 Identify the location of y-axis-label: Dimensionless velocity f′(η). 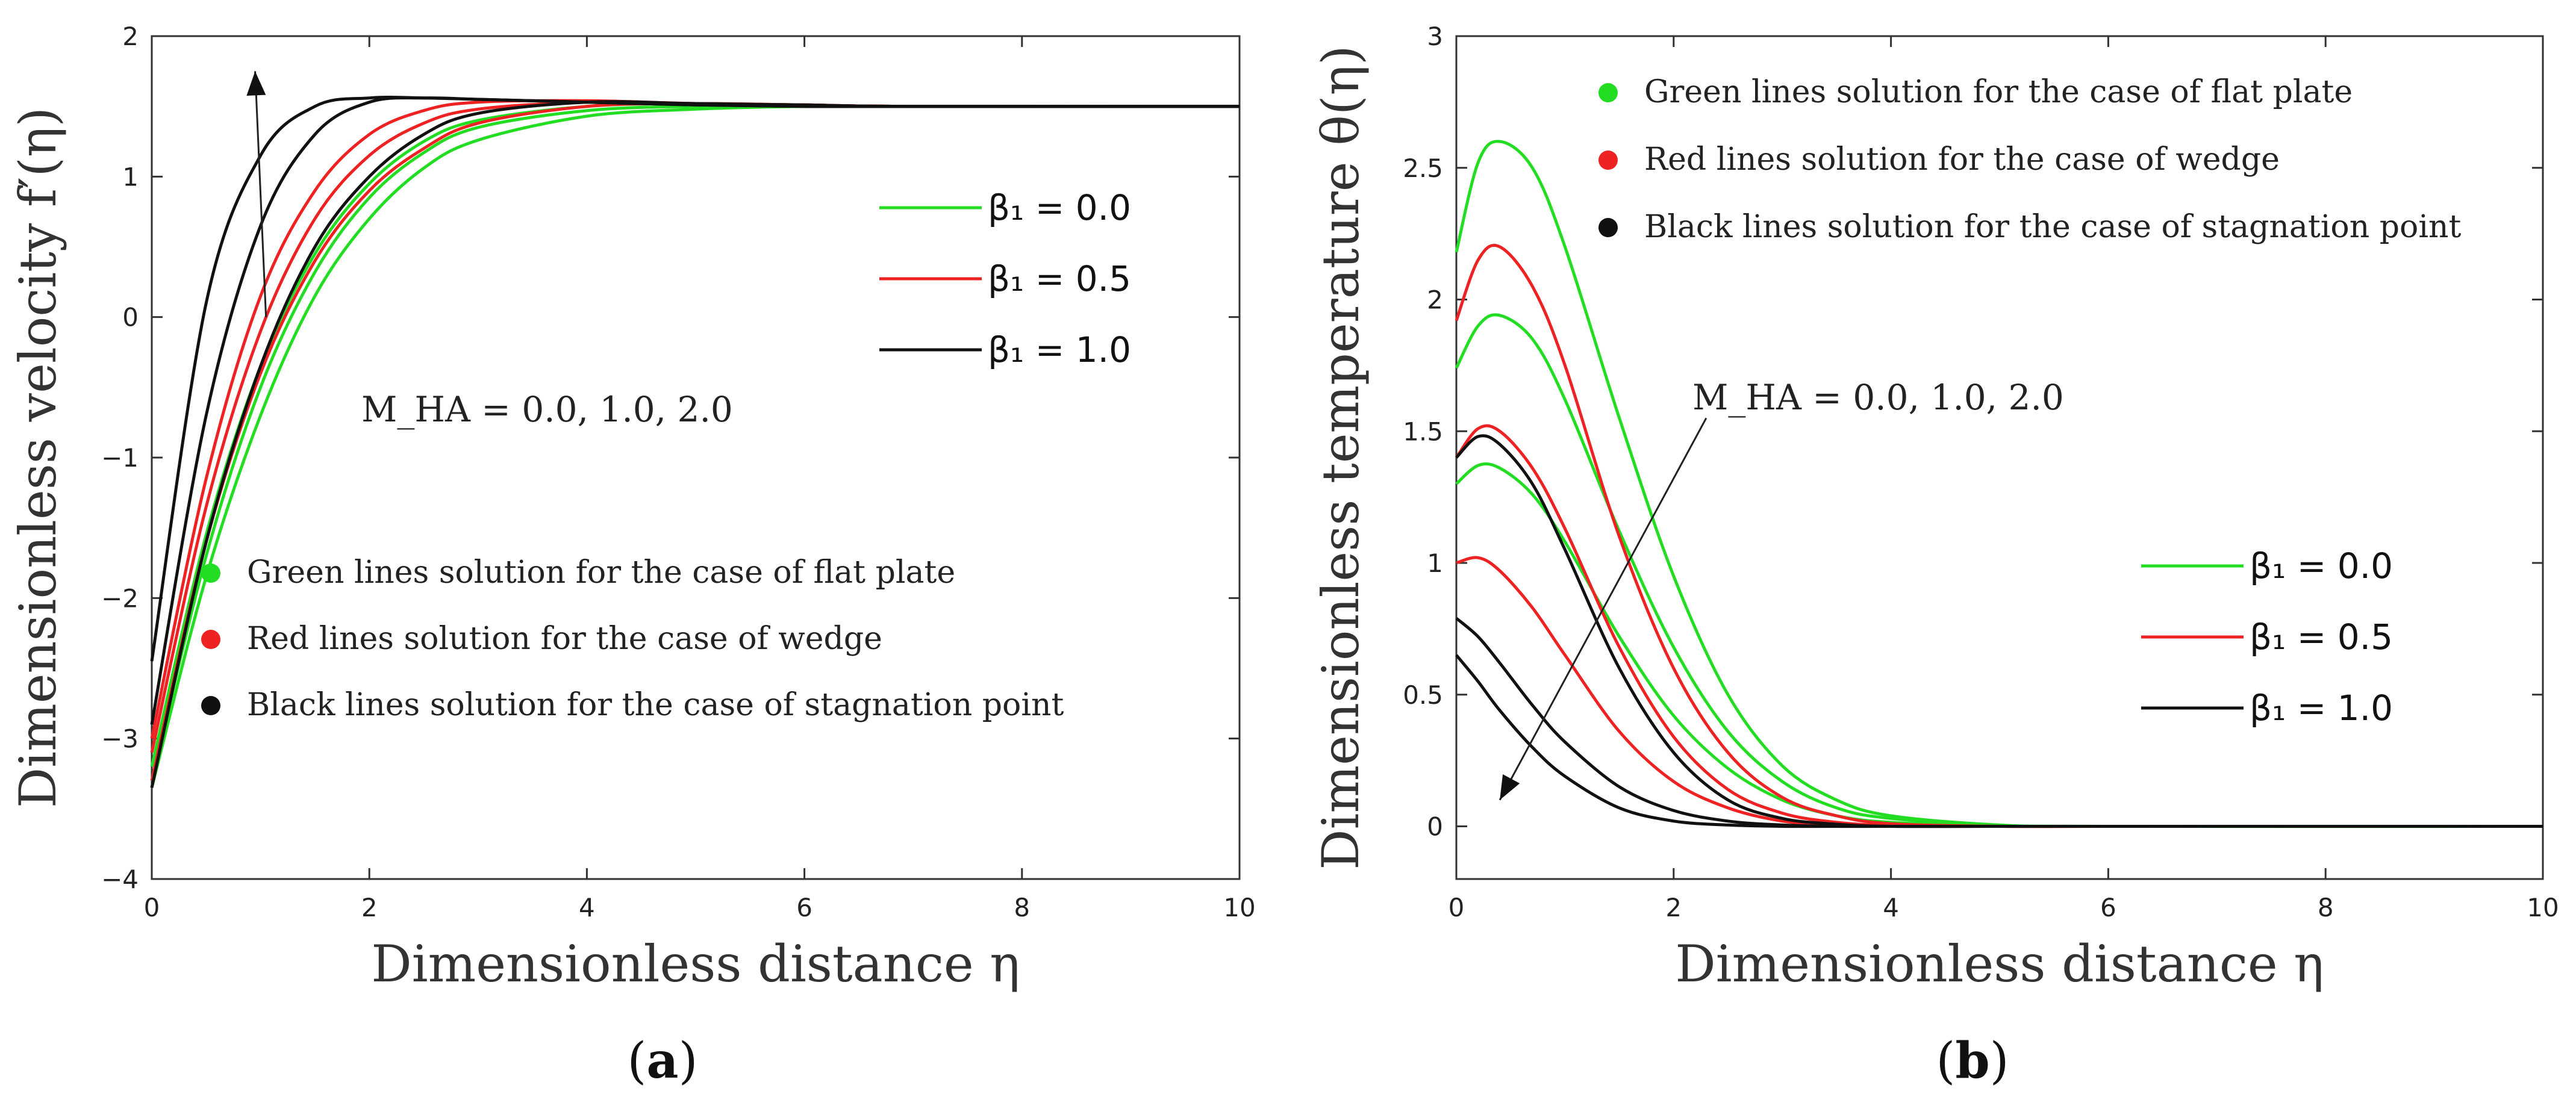
(37, 458).